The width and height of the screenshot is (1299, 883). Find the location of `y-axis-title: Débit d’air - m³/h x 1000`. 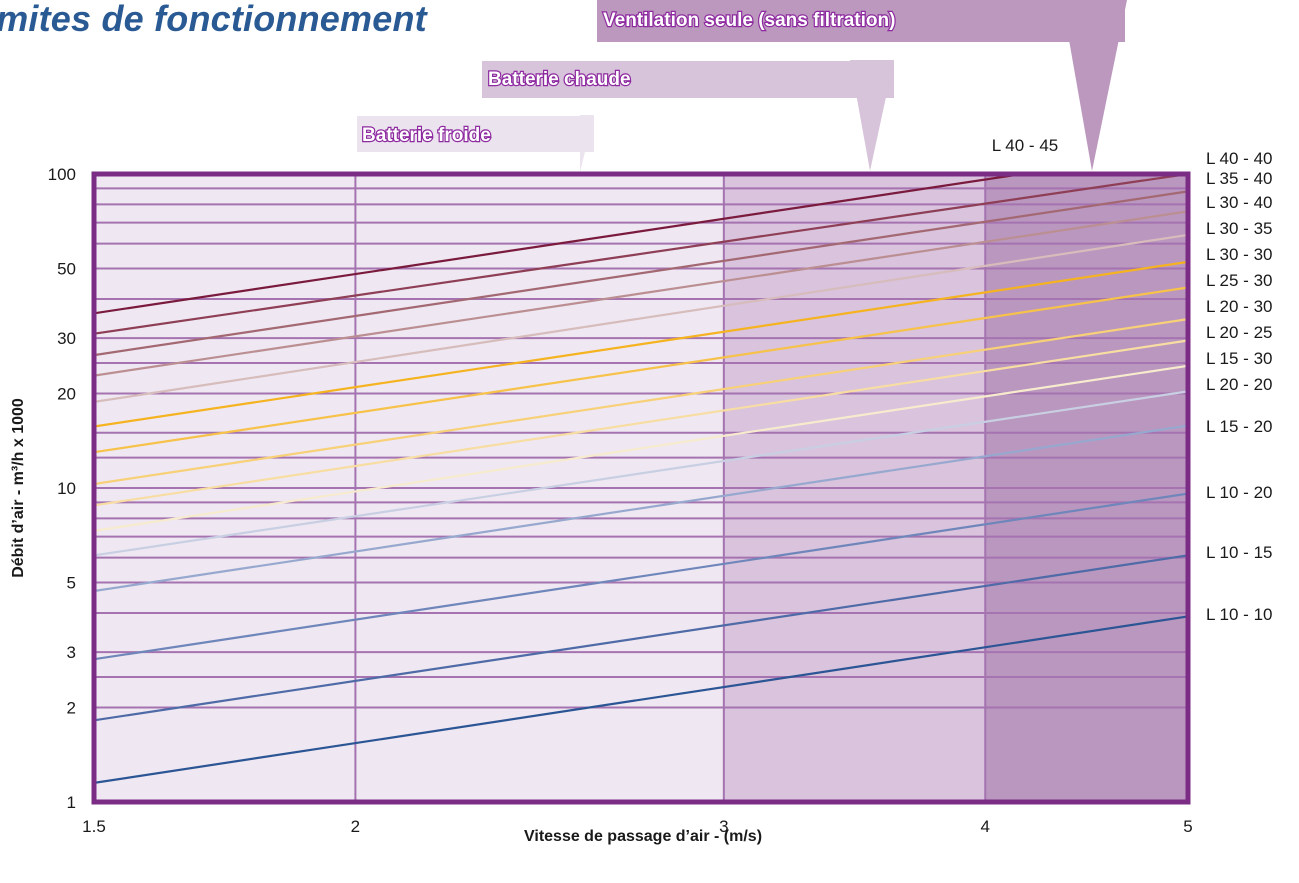

y-axis-title: Débit d’air - m³/h x 1000 is located at coordinates (18, 488).